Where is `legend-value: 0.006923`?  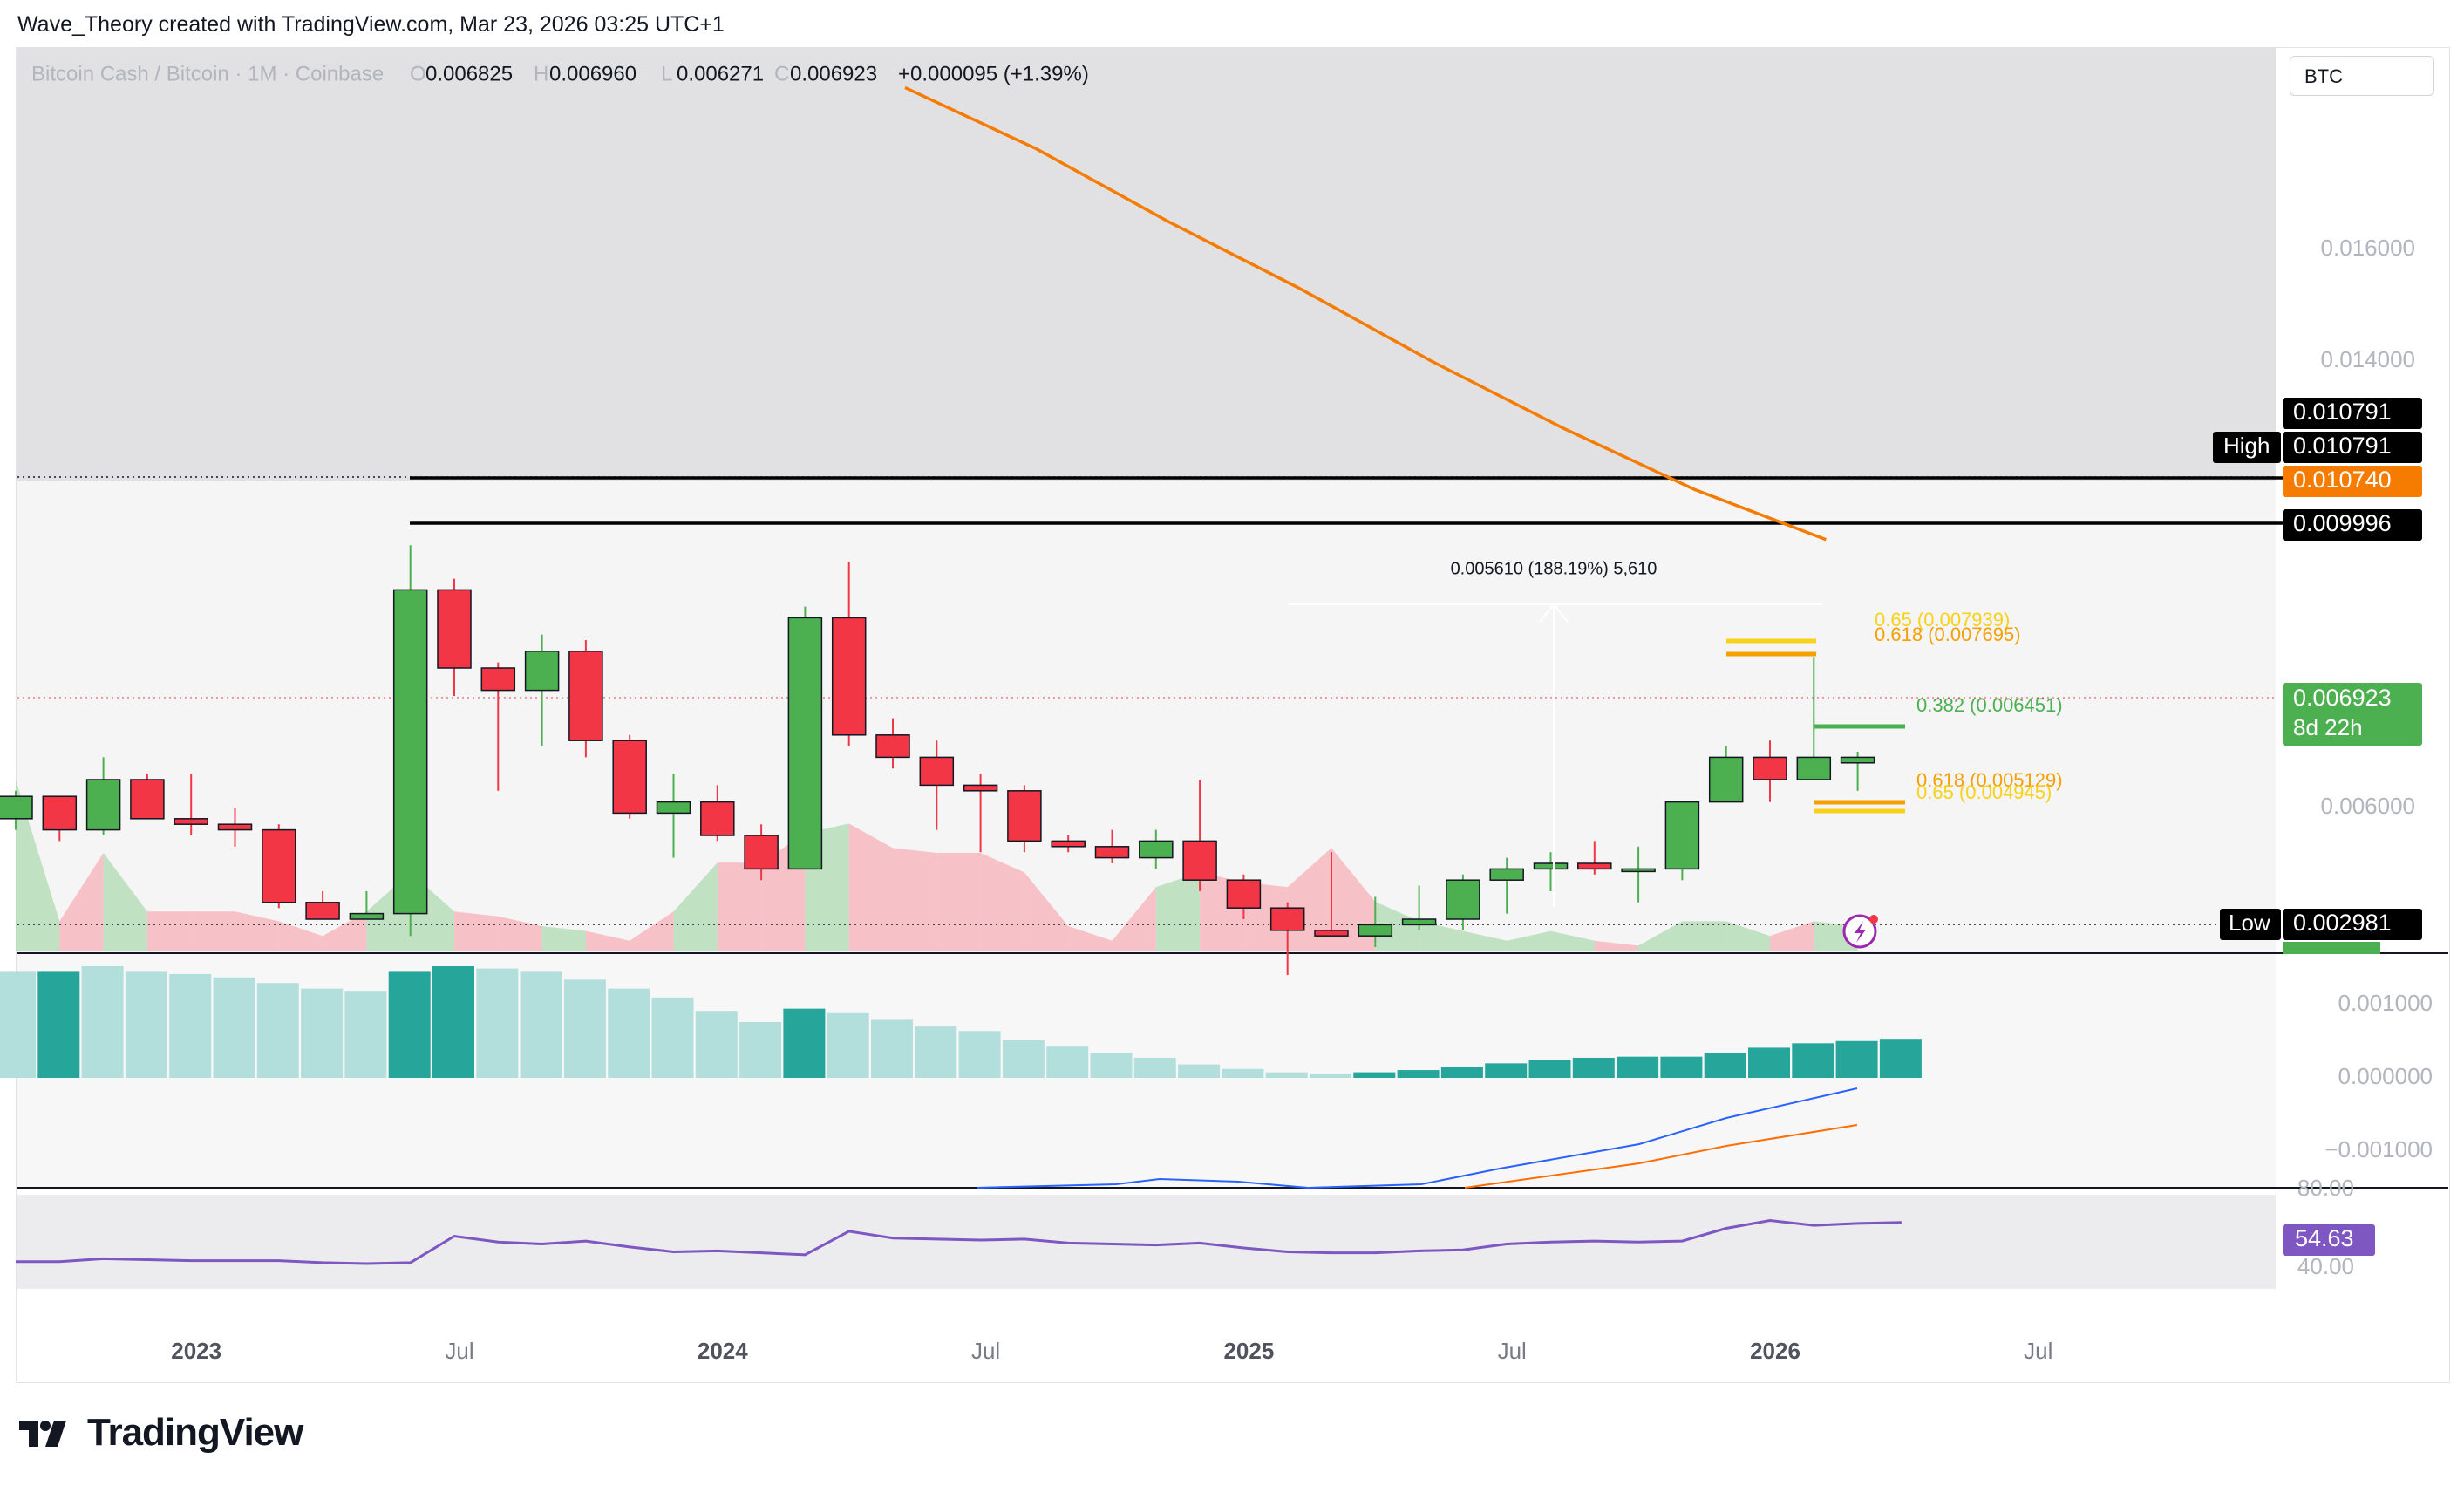 legend-value: 0.006923 is located at coordinates (833, 73).